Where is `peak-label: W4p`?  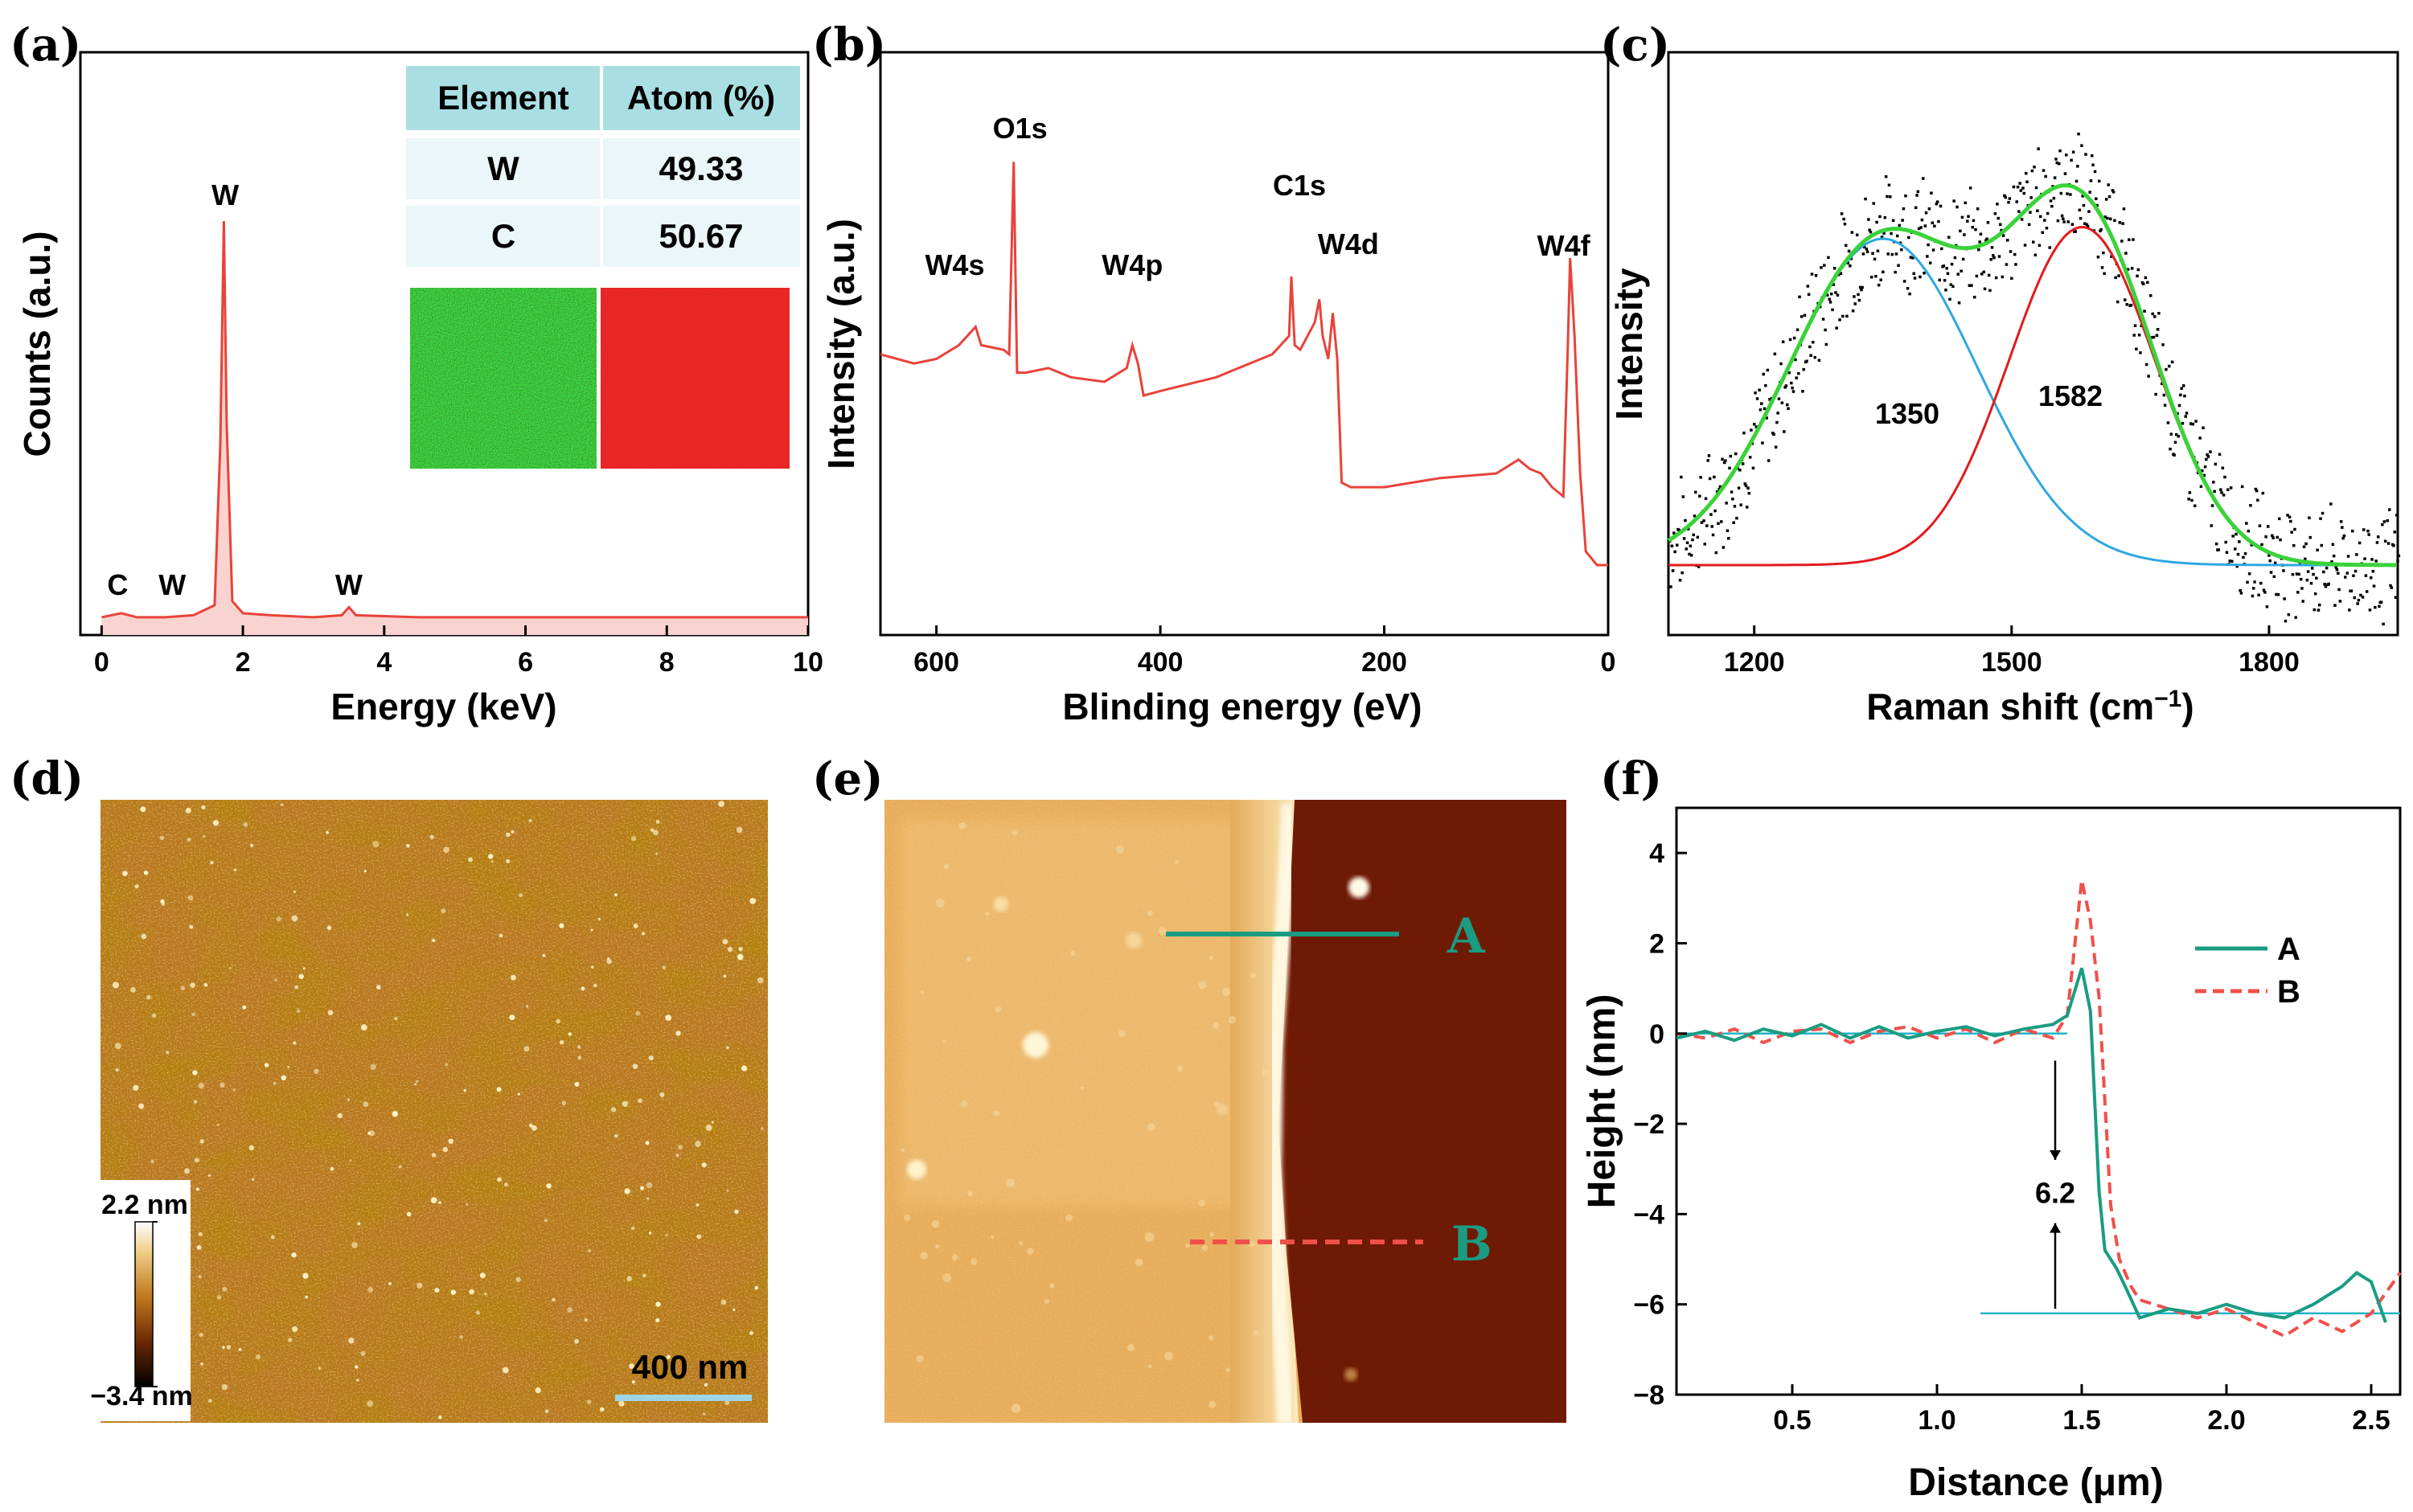 peak-label: W4p is located at coordinates (1132, 264).